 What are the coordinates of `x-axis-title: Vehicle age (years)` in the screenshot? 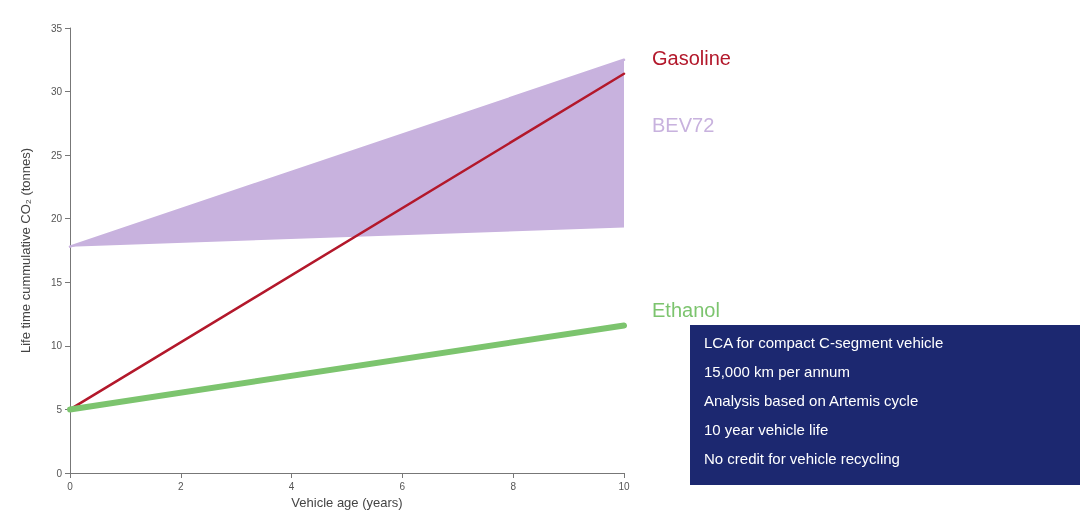 It's located at (347, 502).